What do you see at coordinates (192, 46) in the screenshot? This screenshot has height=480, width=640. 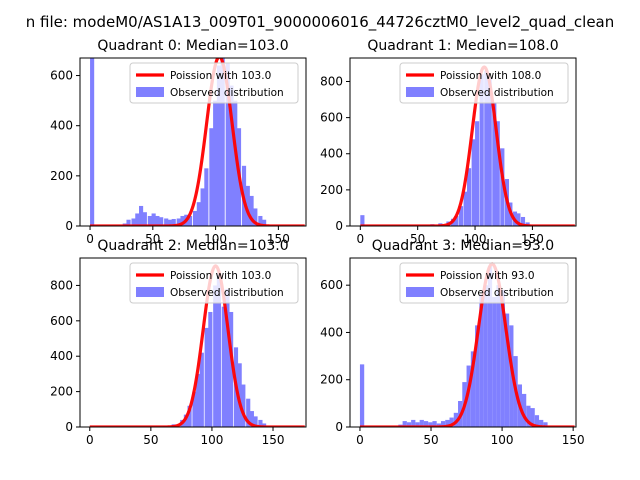 I see `panel-title: Quadrant 0: Median=103.0` at bounding box center [192, 46].